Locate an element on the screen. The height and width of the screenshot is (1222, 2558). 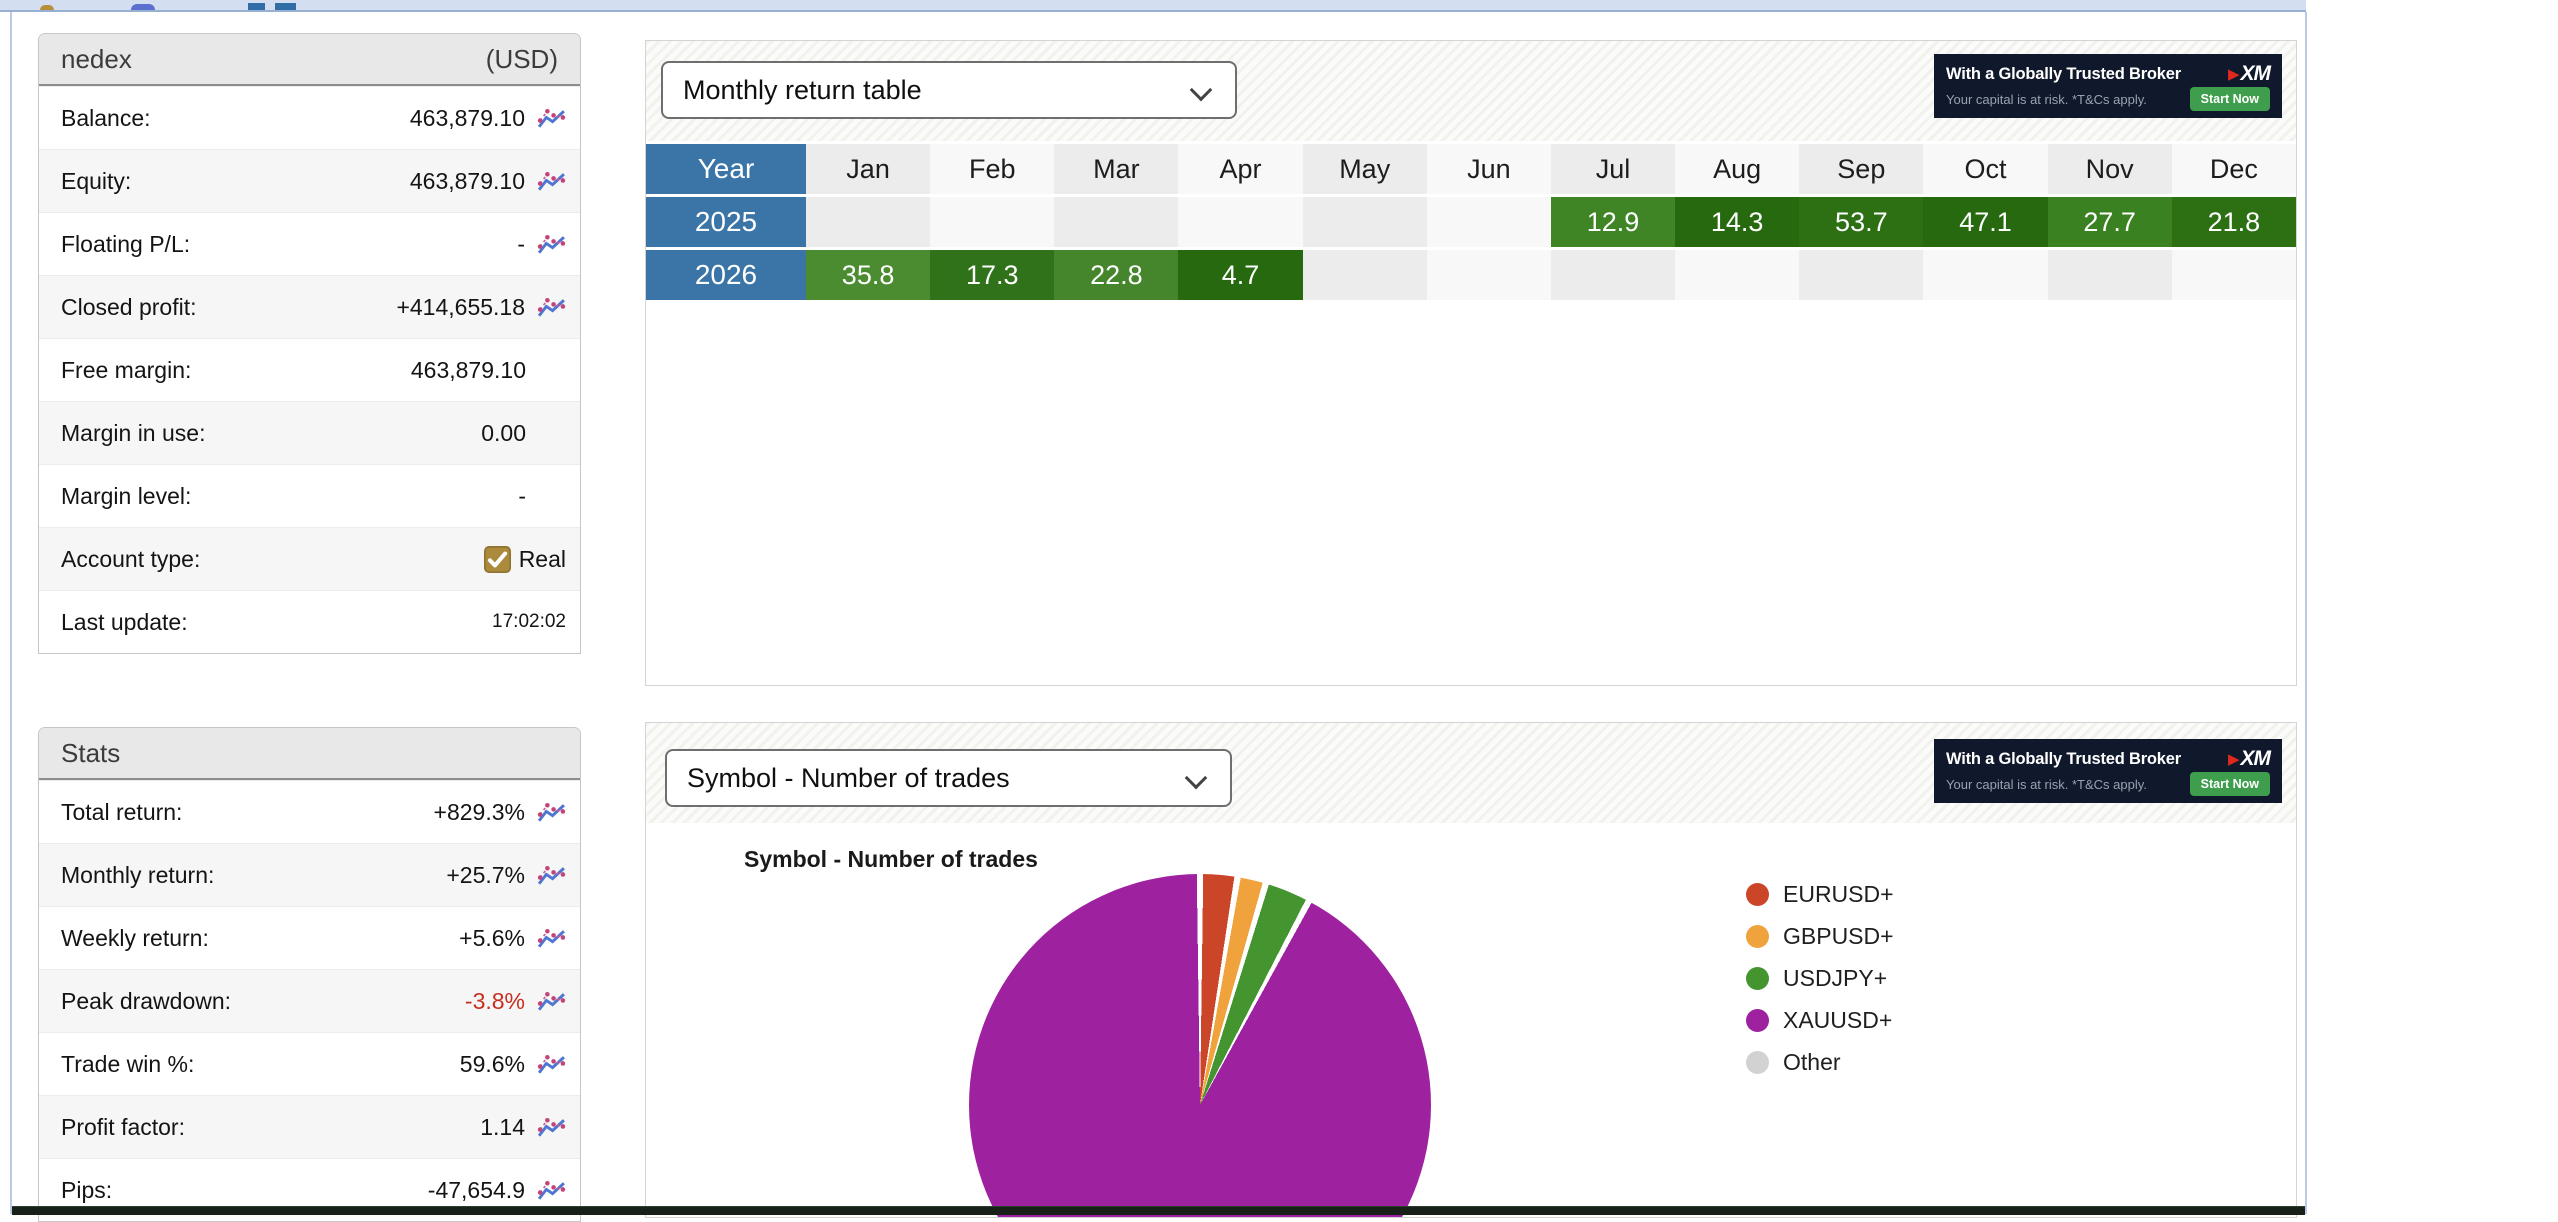
legend-item: XAUUSD+ is located at coordinates (1820, 1020).